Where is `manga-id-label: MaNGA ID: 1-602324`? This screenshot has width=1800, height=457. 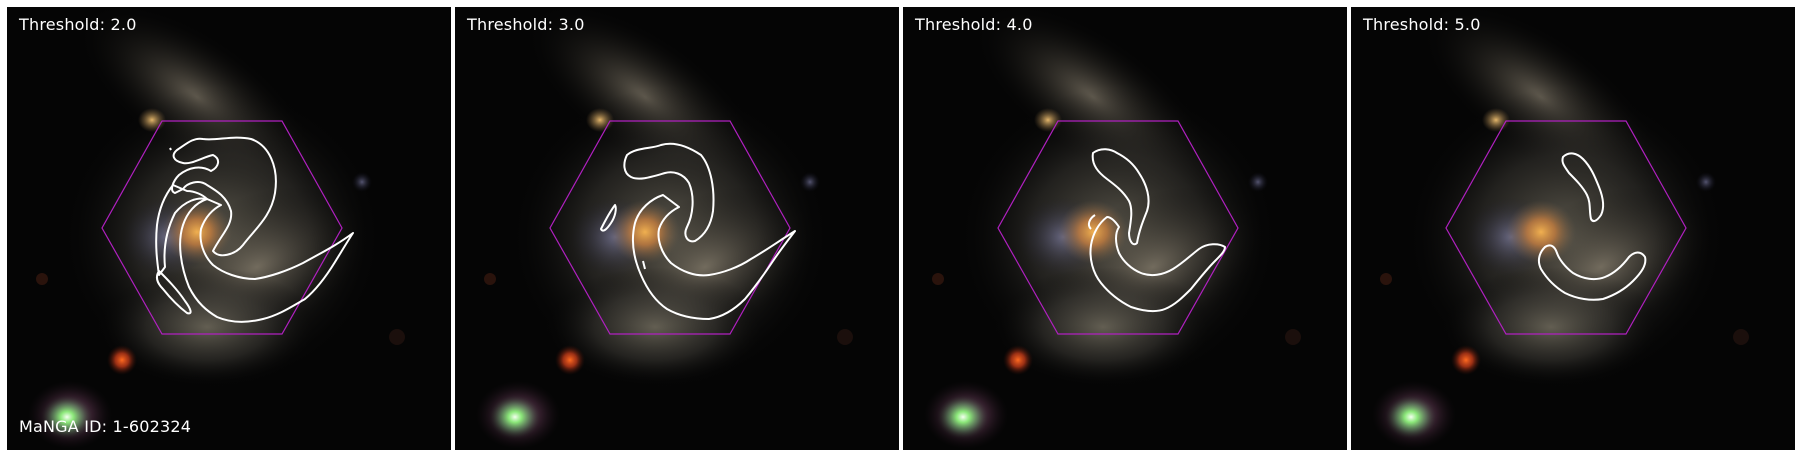 manga-id-label: MaNGA ID: 1-602324 is located at coordinates (105, 426).